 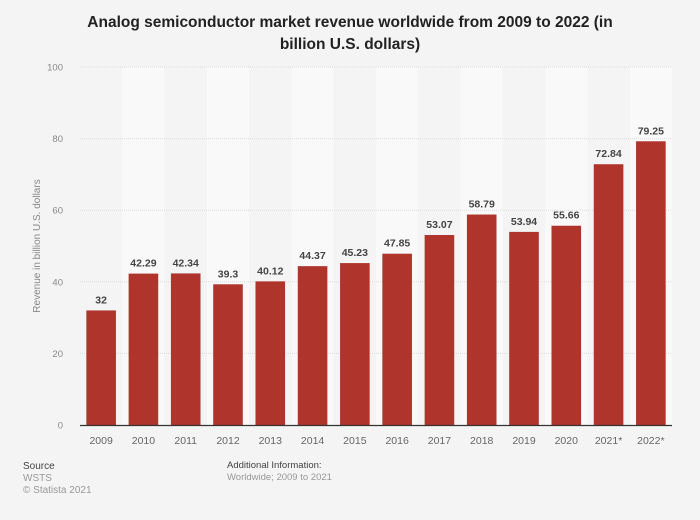 What do you see at coordinates (37, 245) in the screenshot?
I see `y-axis-label: Revenue in billion U.S. dollars` at bounding box center [37, 245].